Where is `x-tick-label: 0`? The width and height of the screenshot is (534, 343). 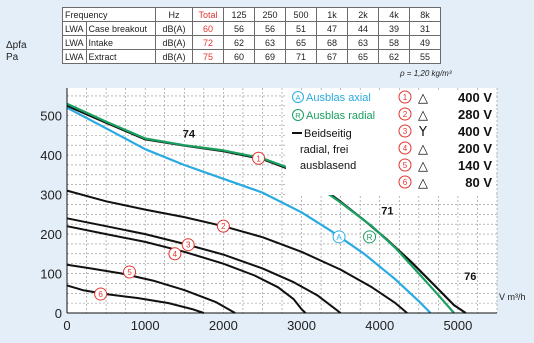 x-tick-label: 0 is located at coordinates (66, 325).